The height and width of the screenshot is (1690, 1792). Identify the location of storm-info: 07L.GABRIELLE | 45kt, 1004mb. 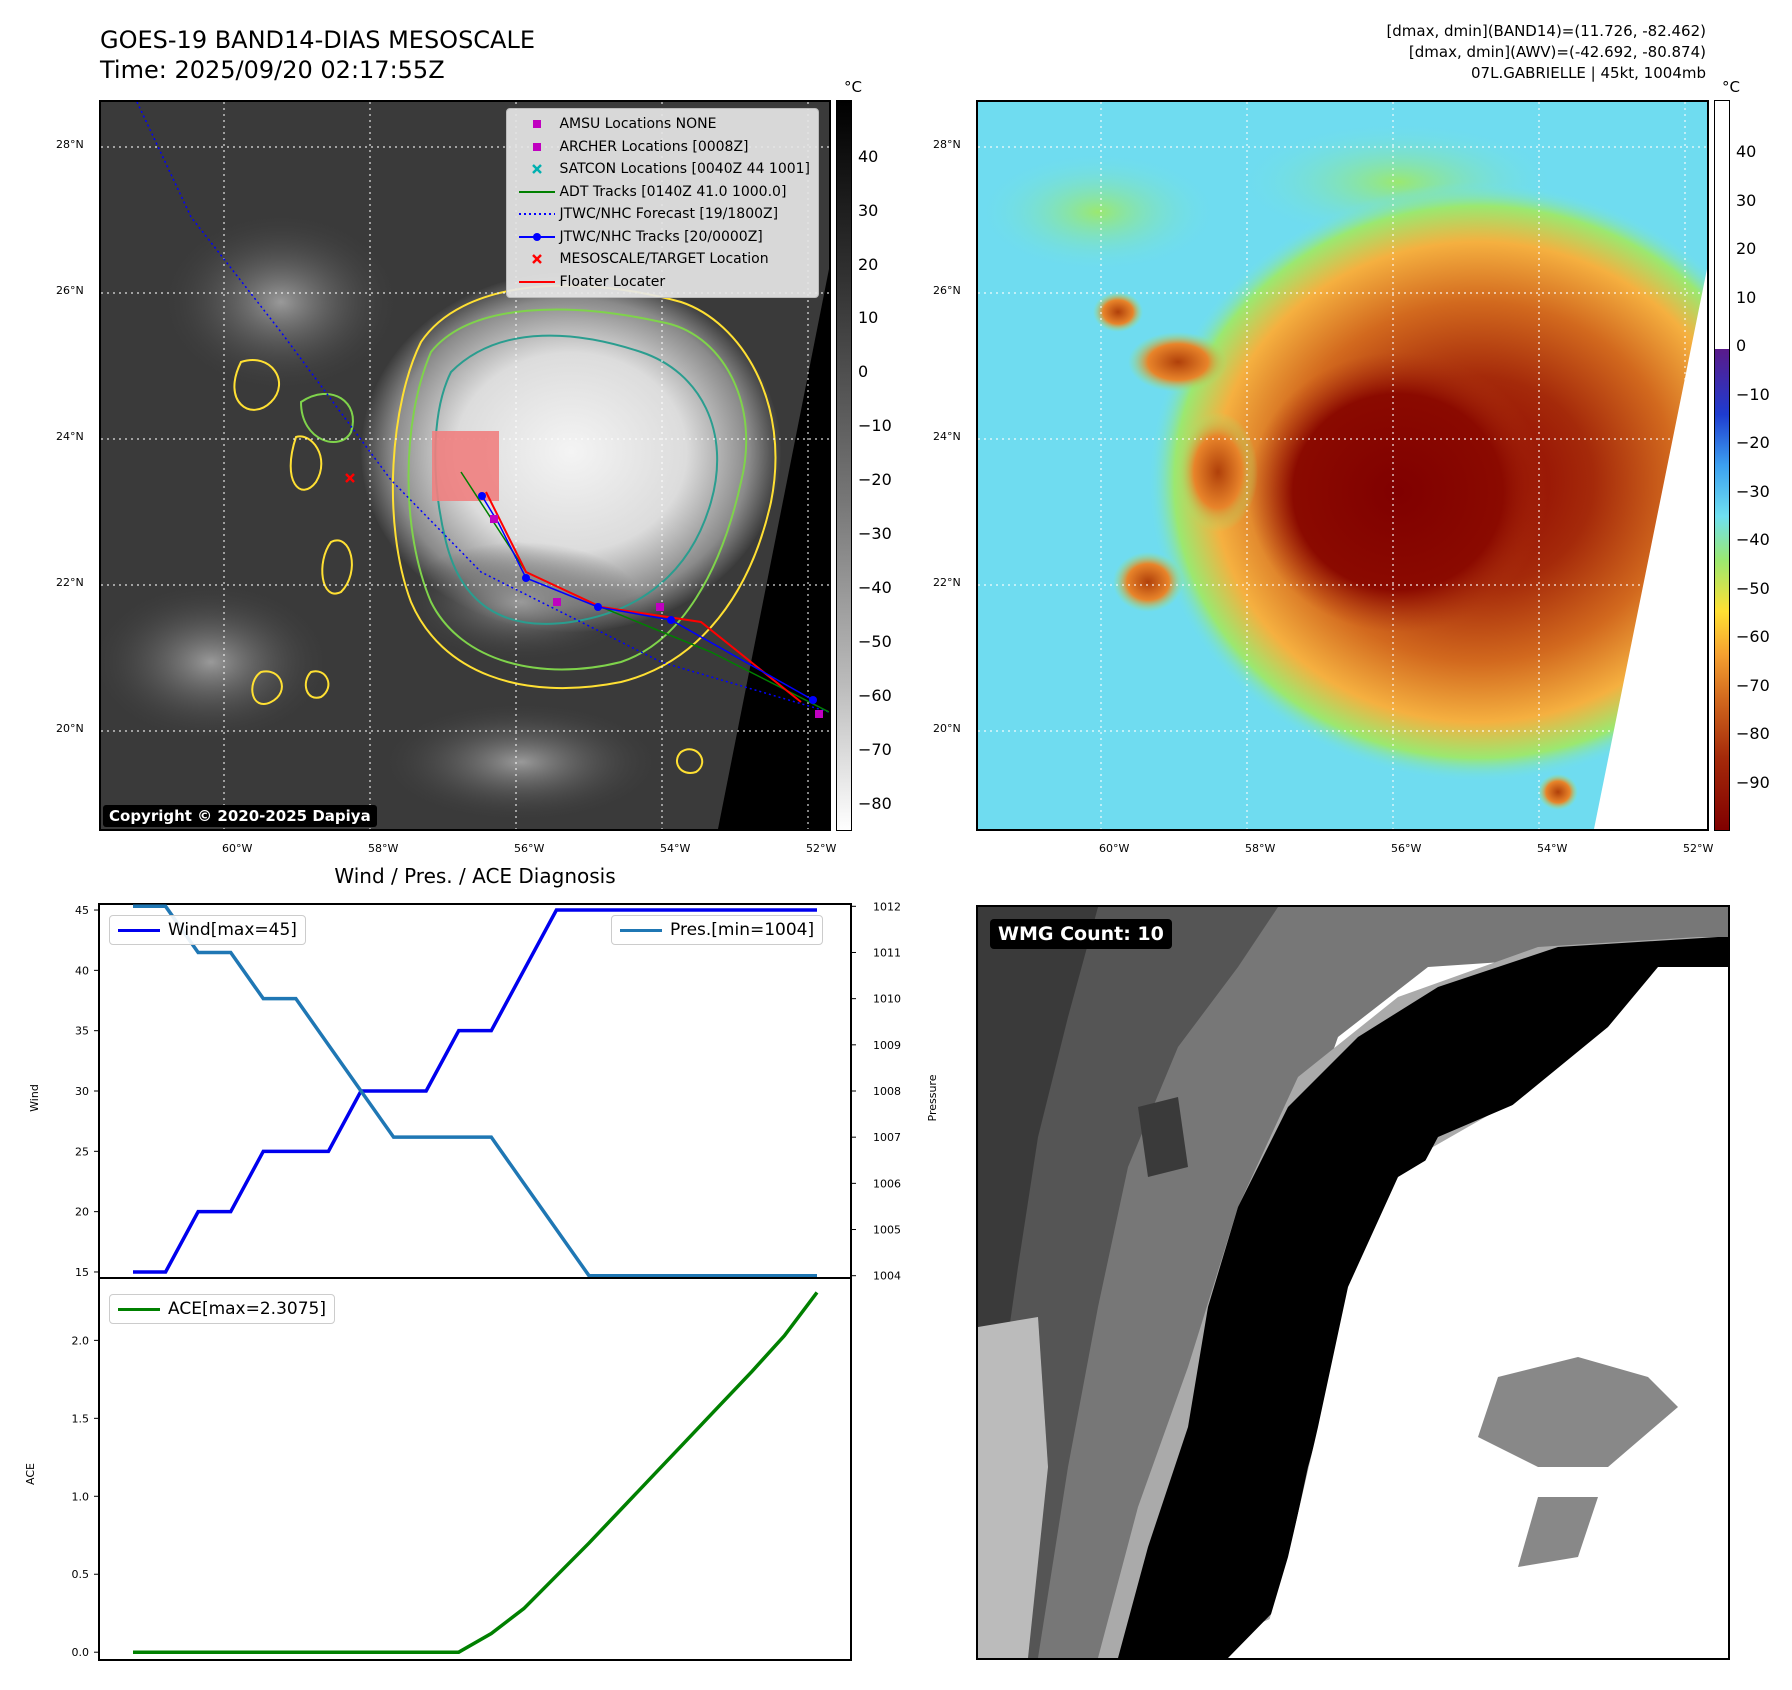
(1588, 73).